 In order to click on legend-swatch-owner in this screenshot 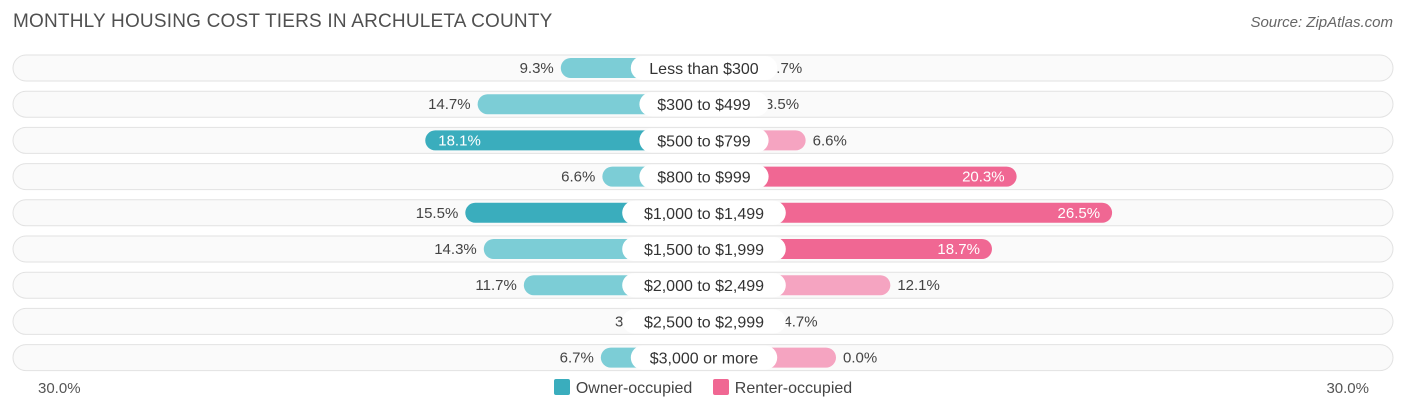, I will do `click(561, 387)`.